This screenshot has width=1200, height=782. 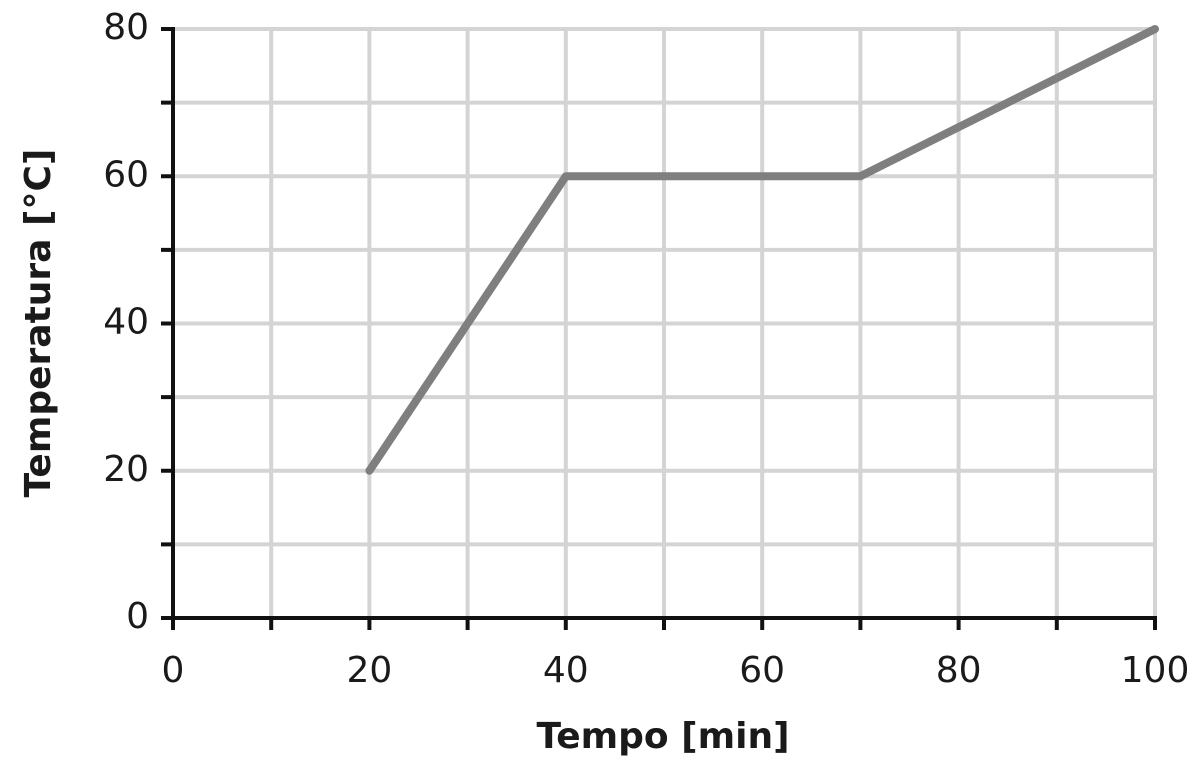 What do you see at coordinates (566, 670) in the screenshot?
I see `x-tick-label: 40` at bounding box center [566, 670].